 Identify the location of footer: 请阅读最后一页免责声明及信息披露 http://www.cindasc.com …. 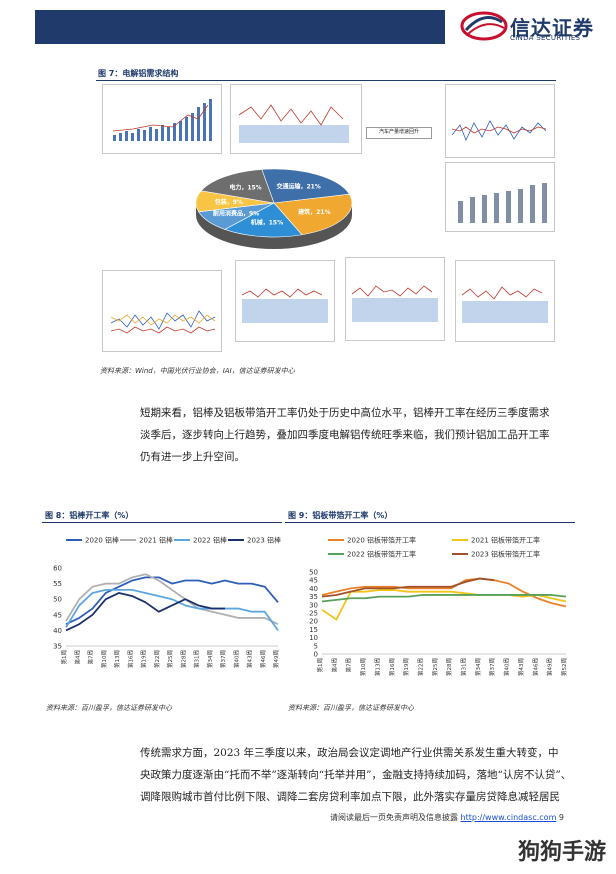
(447, 817).